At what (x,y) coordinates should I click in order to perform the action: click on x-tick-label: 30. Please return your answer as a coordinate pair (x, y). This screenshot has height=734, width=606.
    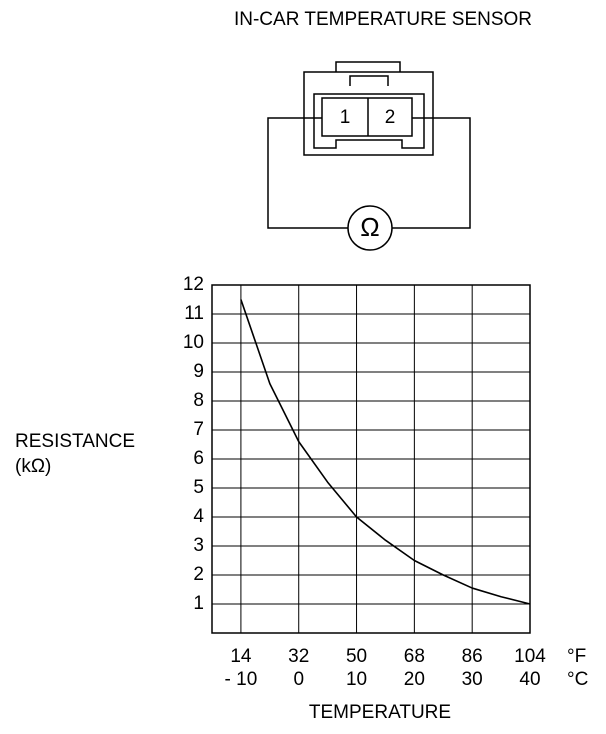
    Looking at the image, I should click on (472, 679).